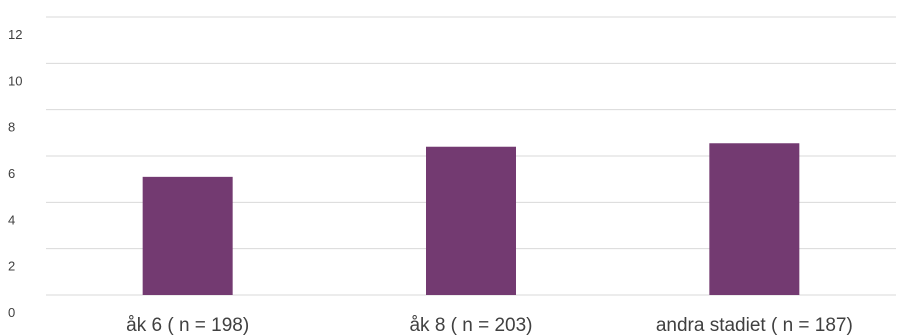 This screenshot has height=336, width=901. What do you see at coordinates (187, 235) in the screenshot?
I see `bar-ak6` at bounding box center [187, 235].